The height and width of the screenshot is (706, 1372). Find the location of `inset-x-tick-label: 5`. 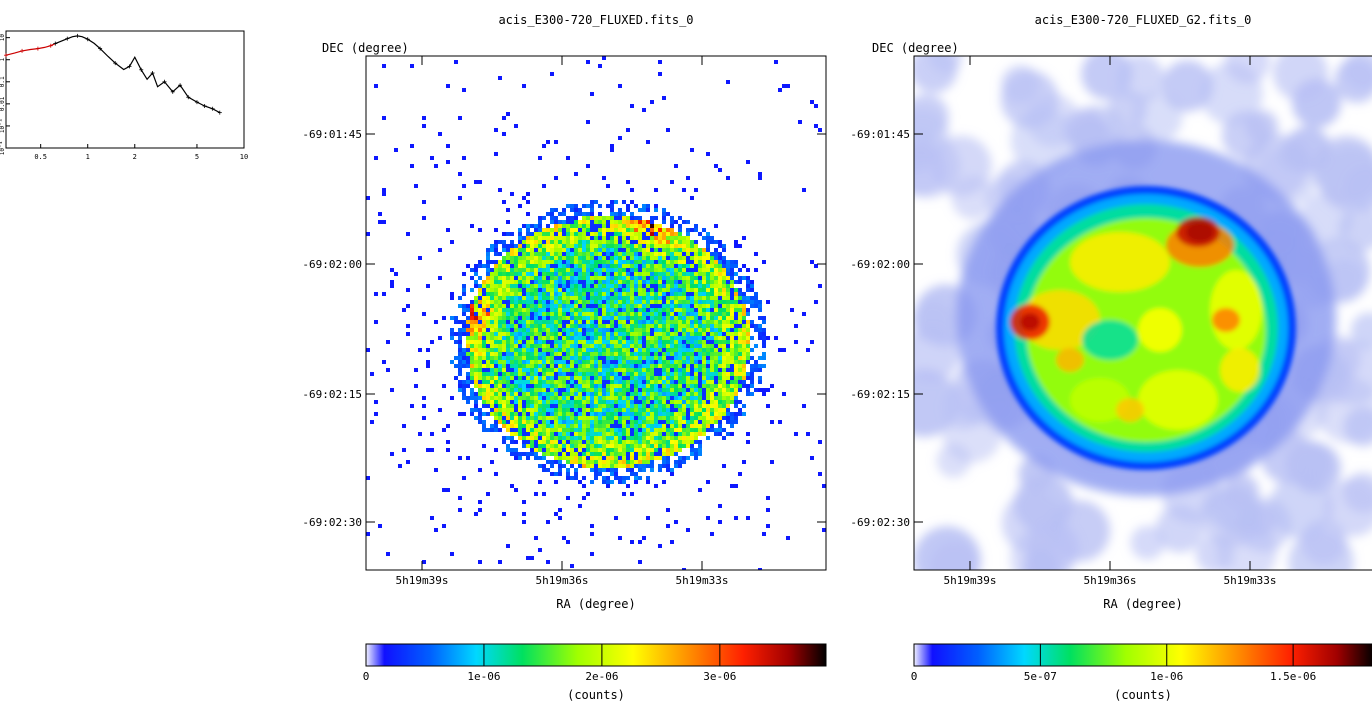

inset-x-tick-label: 5 is located at coordinates (197, 157).